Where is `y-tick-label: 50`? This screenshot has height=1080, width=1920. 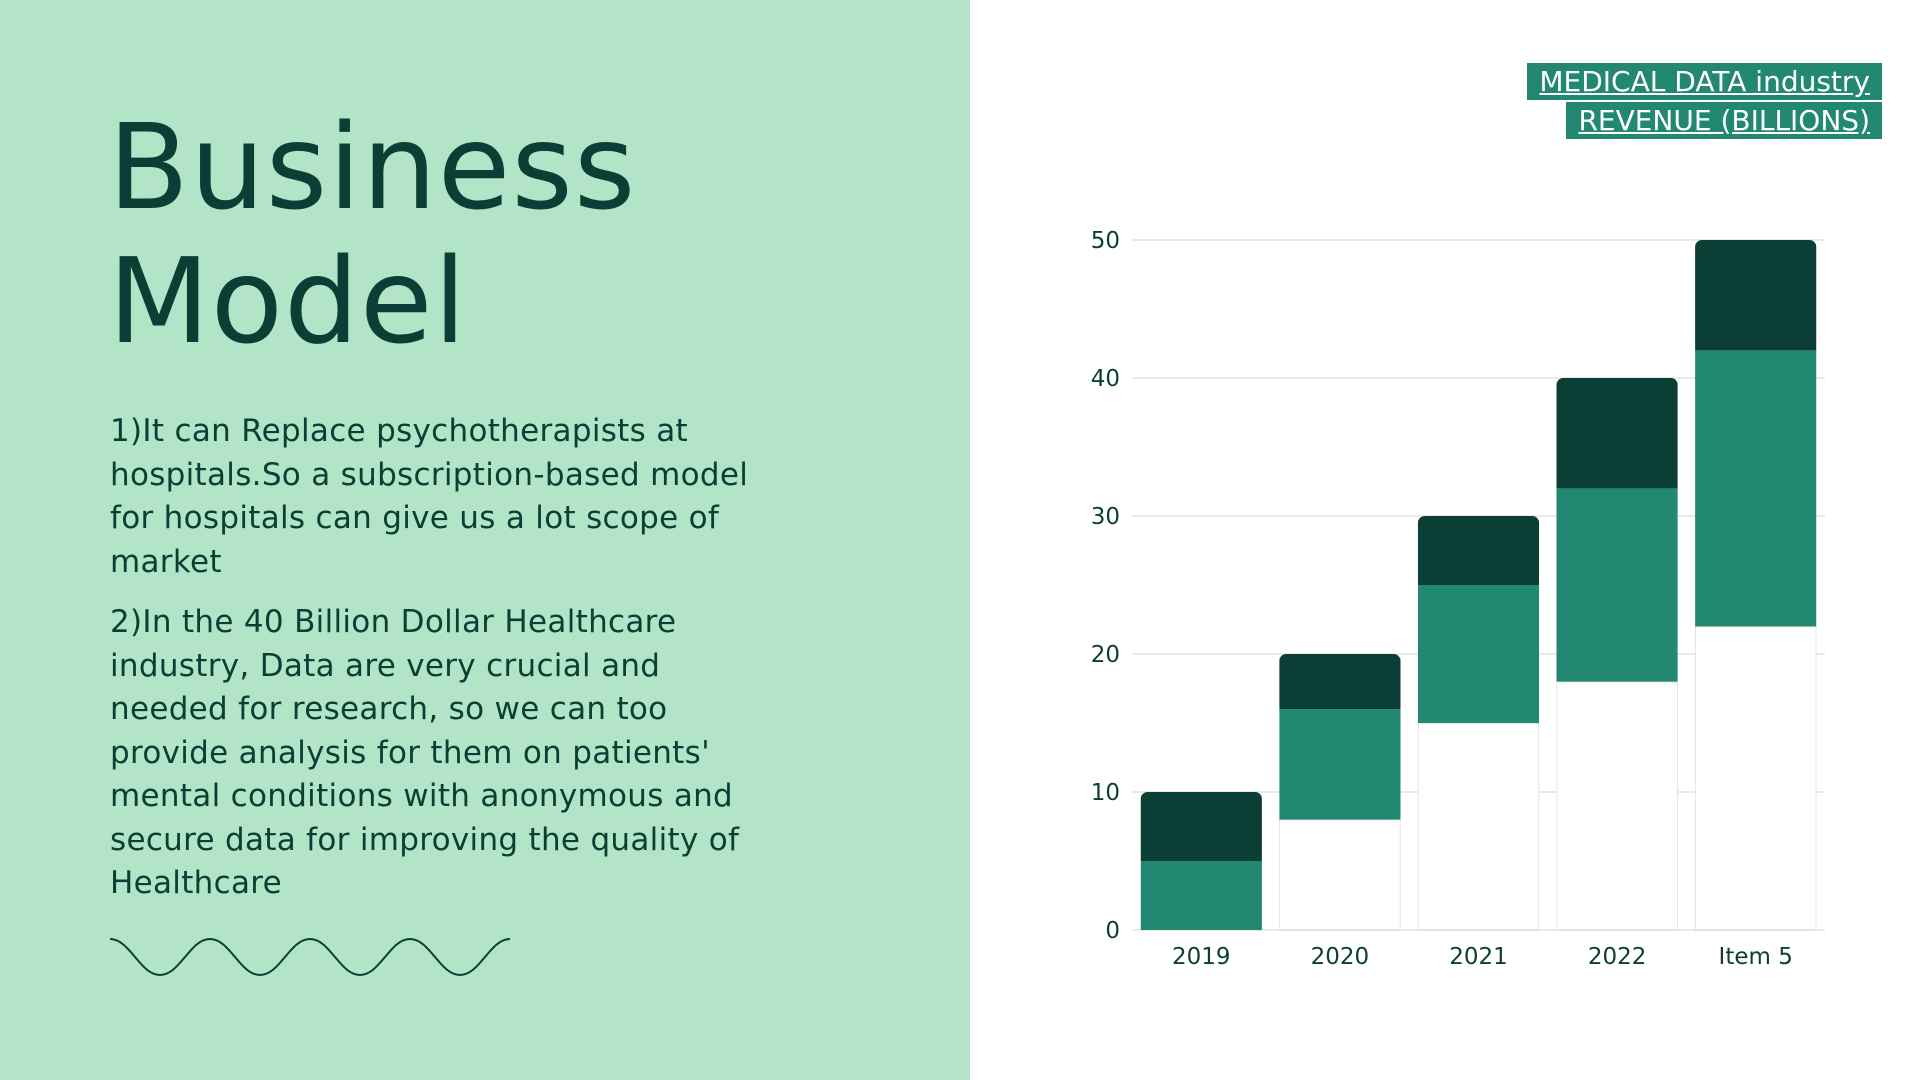 y-tick-label: 50 is located at coordinates (1105, 241).